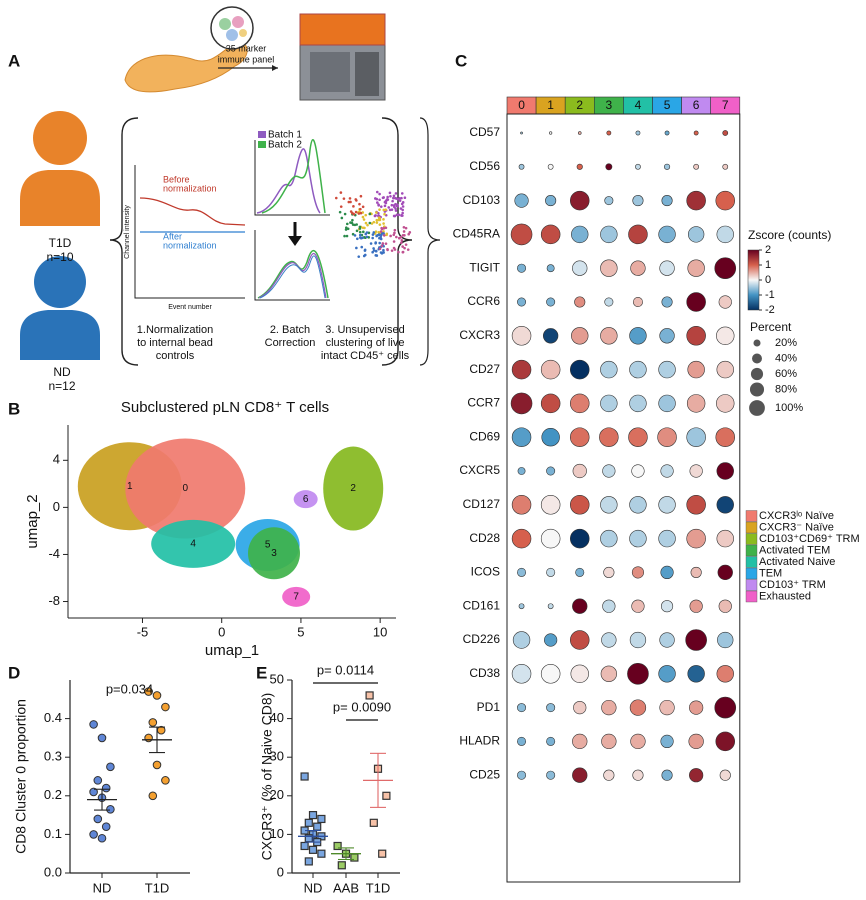 The width and height of the screenshot is (866, 900). I want to click on size-legend-dot, so click(757, 408).